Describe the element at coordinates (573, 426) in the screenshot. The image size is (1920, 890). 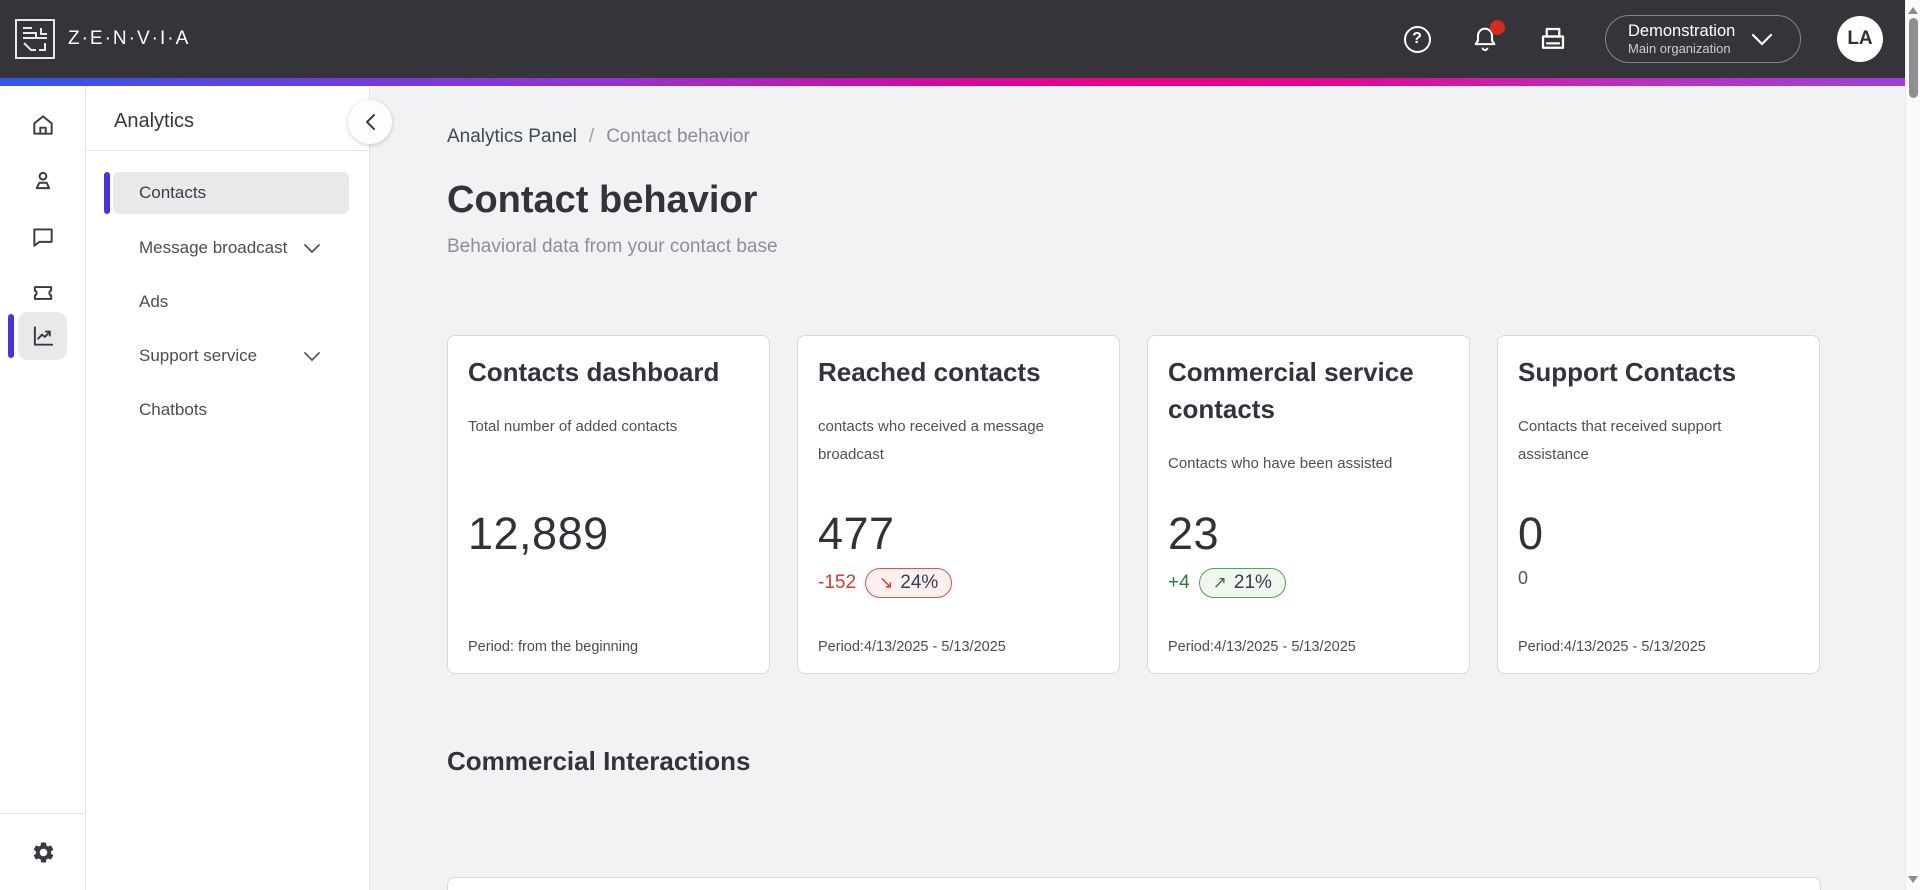
I see `card-description: Total number of added contacts` at that location.